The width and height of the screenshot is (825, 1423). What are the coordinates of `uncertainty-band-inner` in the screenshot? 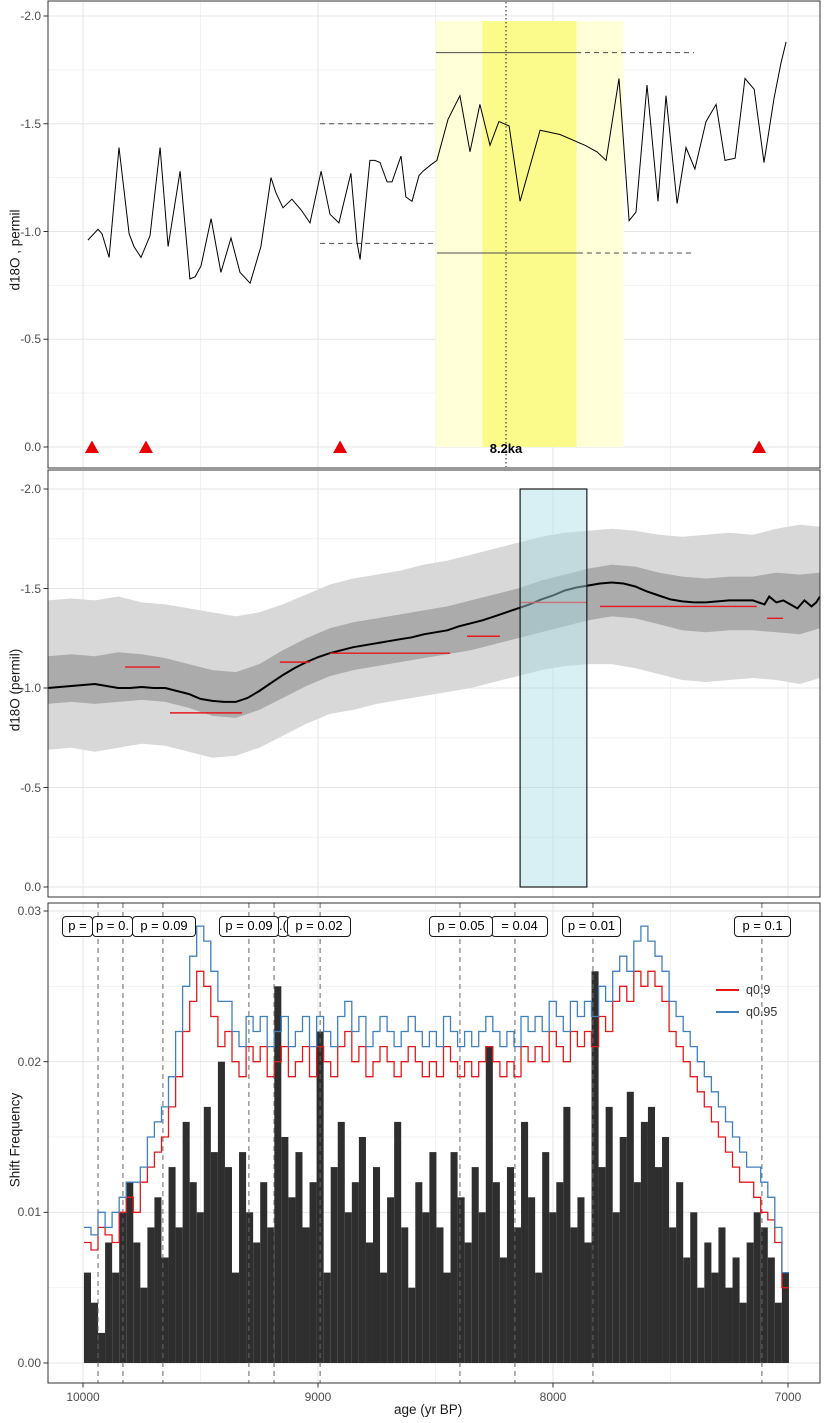 It's located at (434, 641).